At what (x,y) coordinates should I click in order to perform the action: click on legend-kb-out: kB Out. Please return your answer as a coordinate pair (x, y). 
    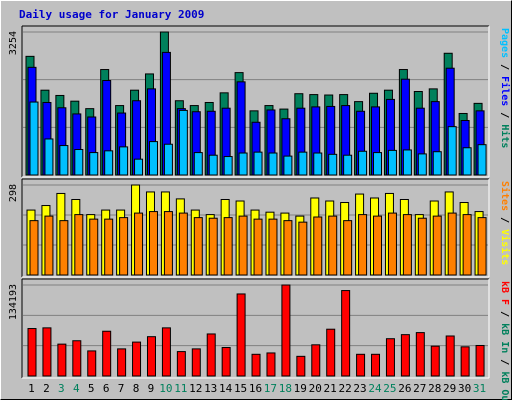
    Looking at the image, I should click on (504, 385).